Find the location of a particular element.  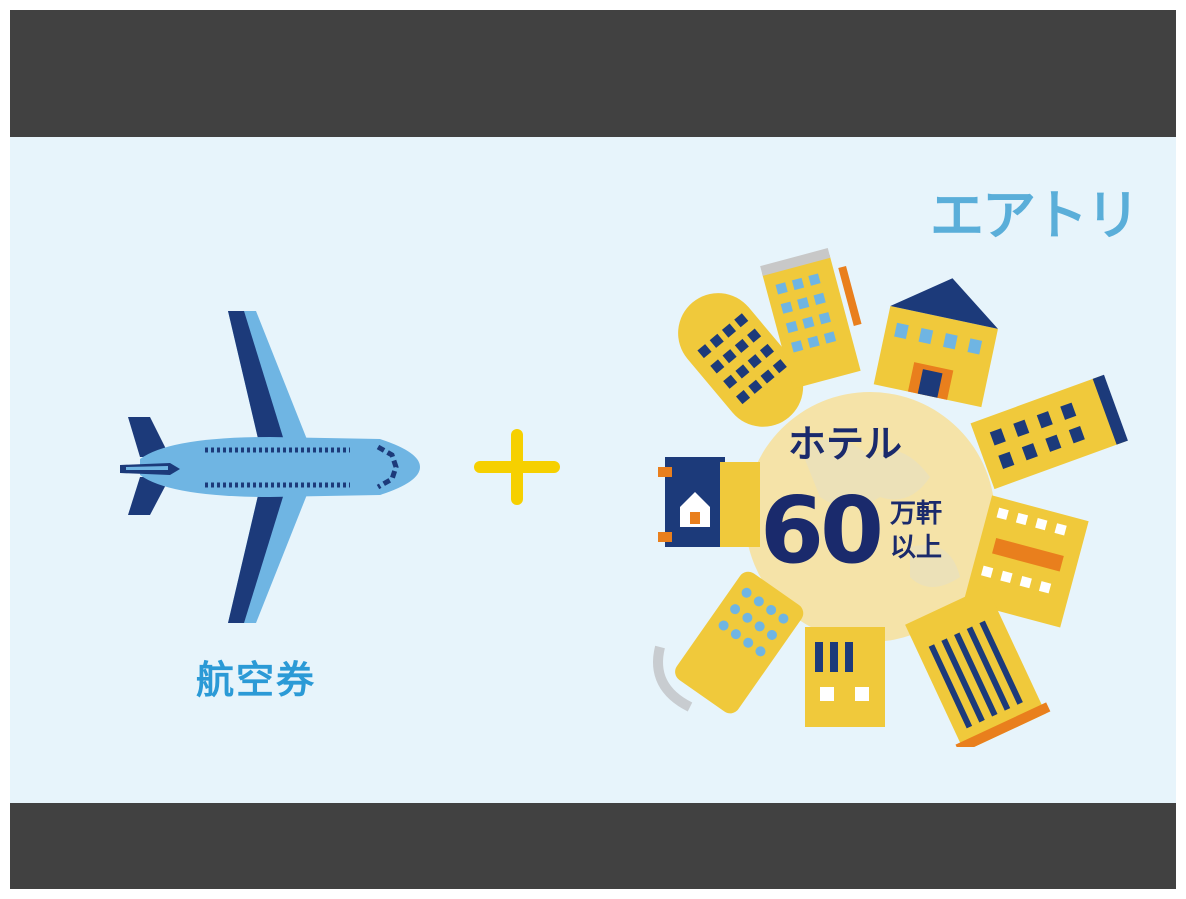

airplane-icon is located at coordinates (270, 467).